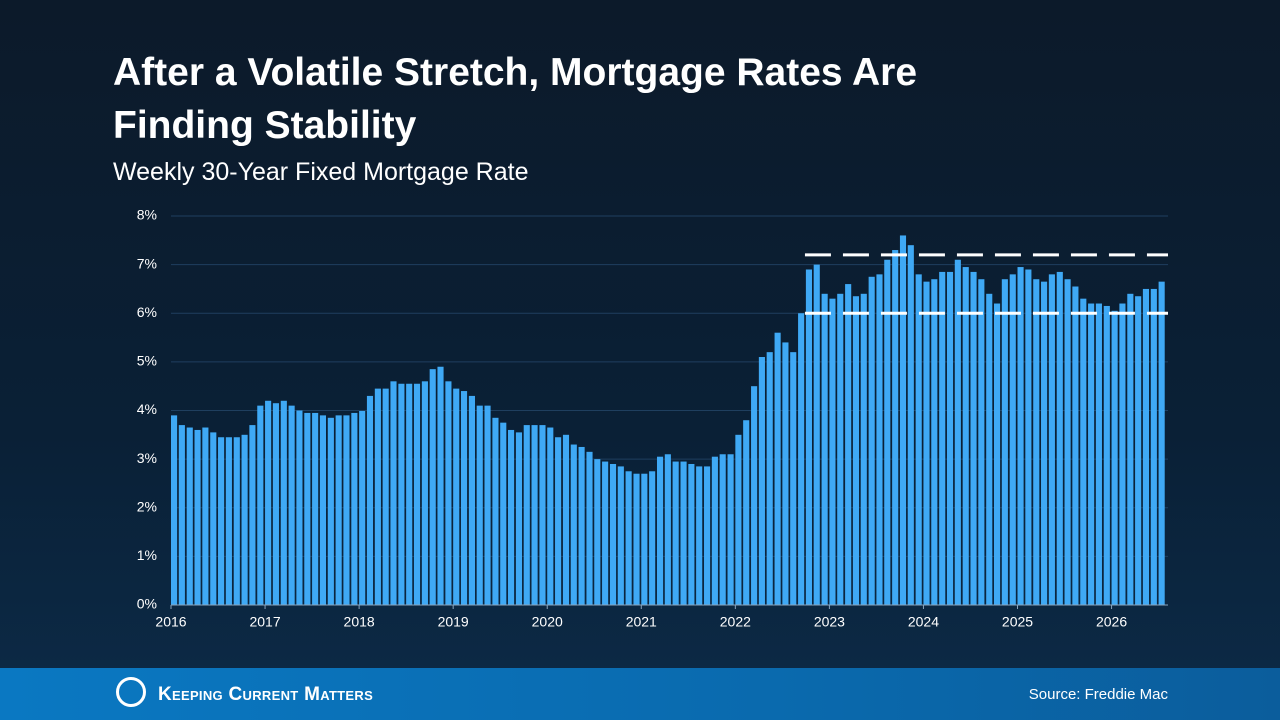  What do you see at coordinates (147, 506) in the screenshot?
I see `y-tick-label: 2%` at bounding box center [147, 506].